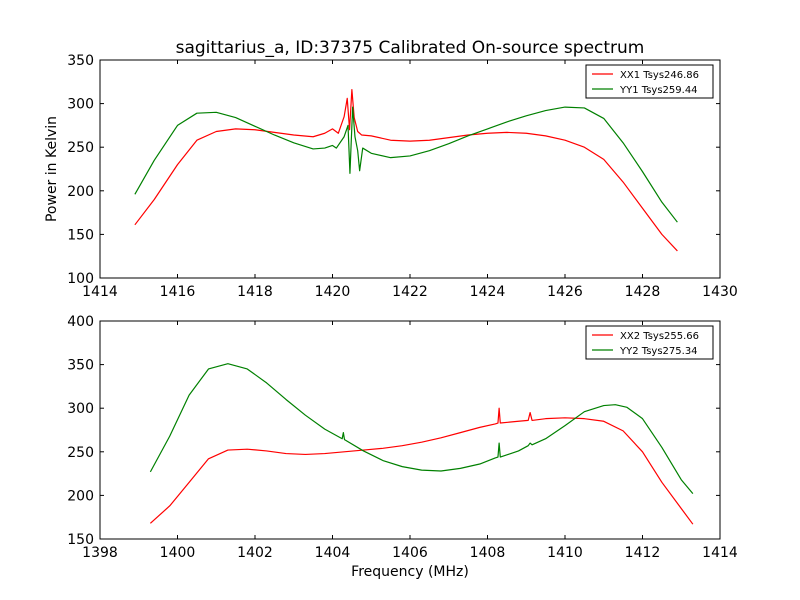 The image size is (800, 600). I want to click on x-tick-label: 1422, so click(410, 292).